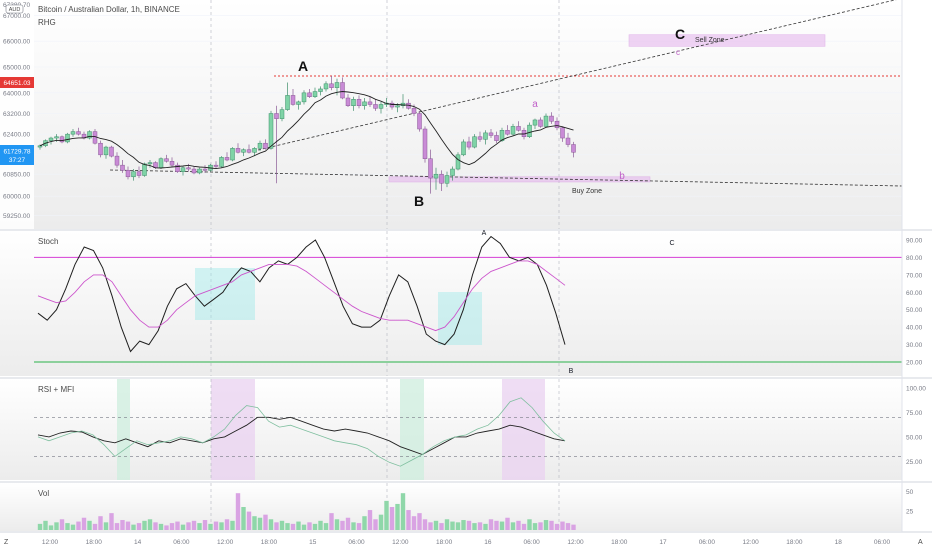  What do you see at coordinates (14, 9) in the screenshot?
I see `currency-badge` at bounding box center [14, 9].